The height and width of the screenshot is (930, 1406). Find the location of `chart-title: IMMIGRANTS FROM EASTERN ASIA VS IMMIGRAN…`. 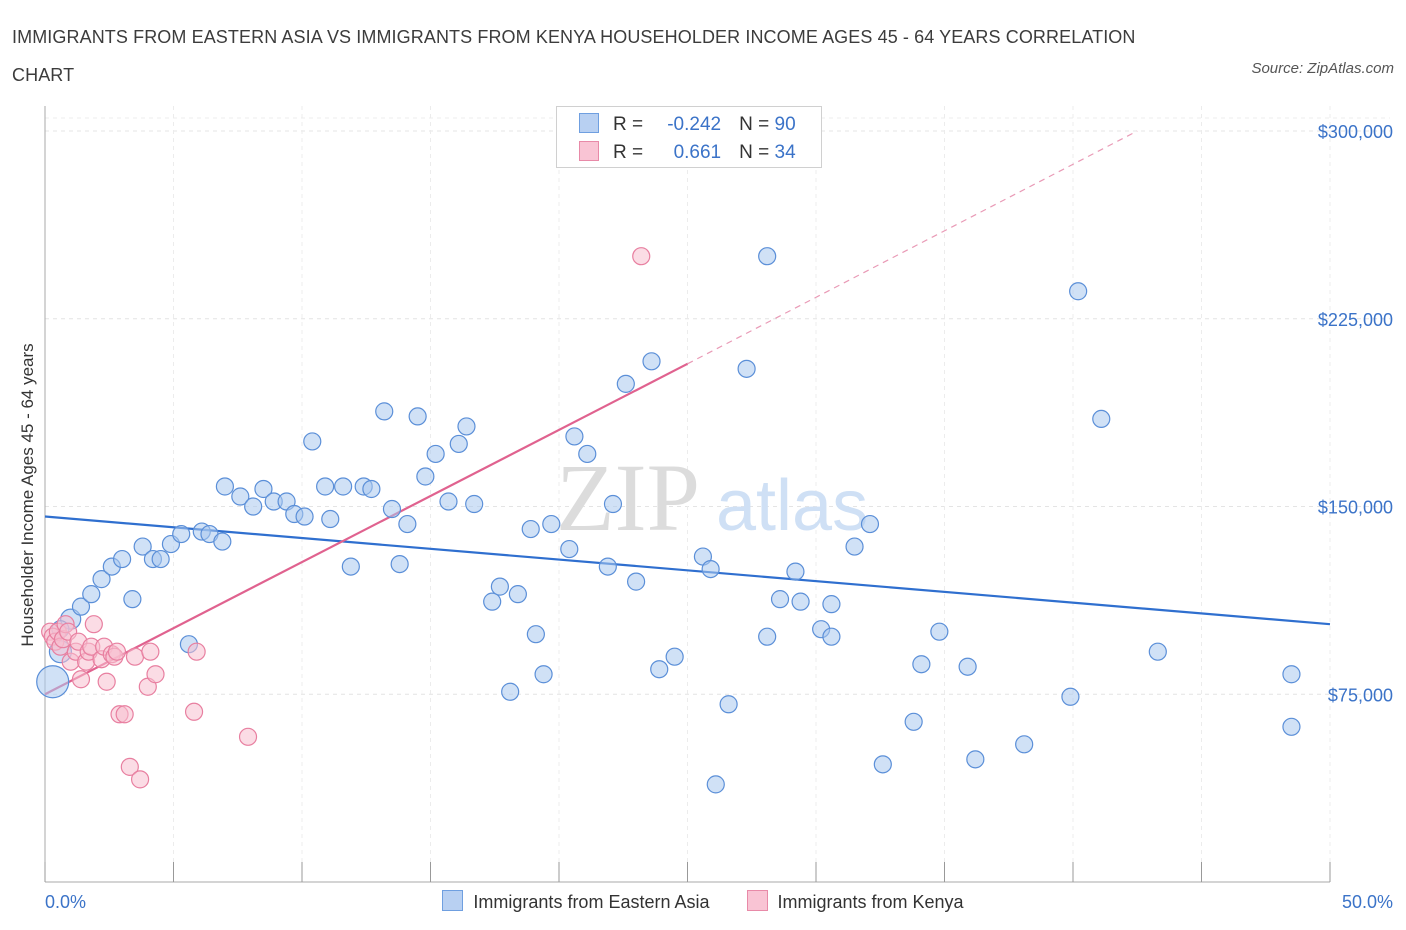

chart-title: IMMIGRANTS FROM EASTERN ASIA VS IMMIGRAN… is located at coordinates (574, 56).